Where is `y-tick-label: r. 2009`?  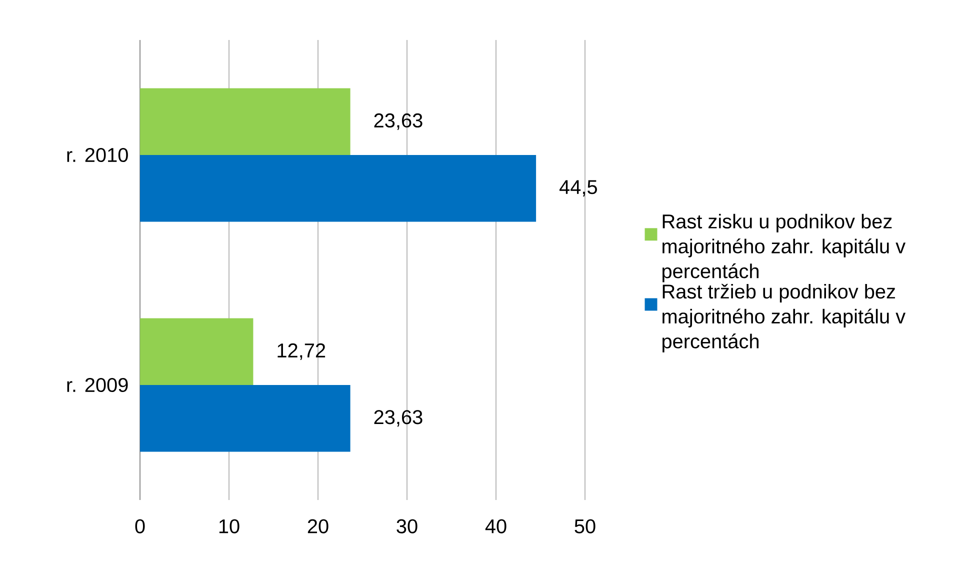 y-tick-label: r. 2009 is located at coordinates (97, 385).